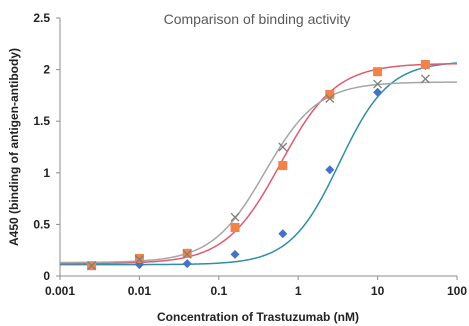 This screenshot has height=326, width=469. Describe the element at coordinates (457, 291) in the screenshot. I see `x-tick-label: 100` at that location.